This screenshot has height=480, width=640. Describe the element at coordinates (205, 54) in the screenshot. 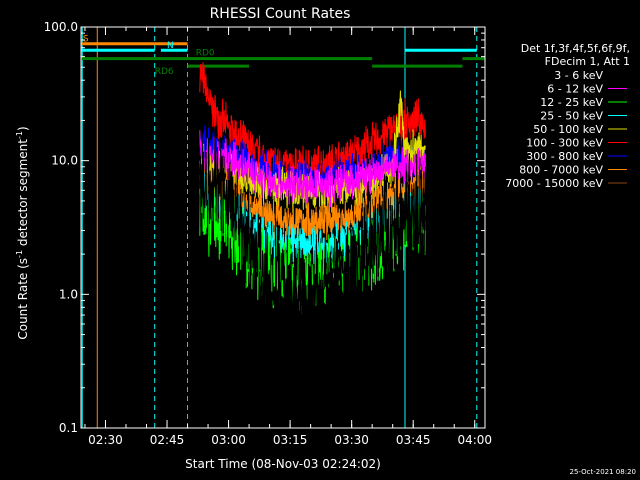

I see `flag-label: RD0` at that location.